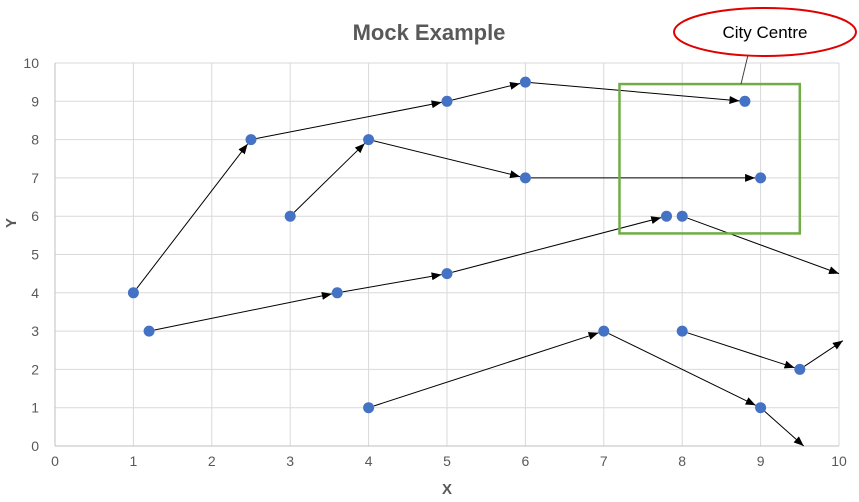  I want to click on x-tick-label: 10, so click(839, 461).